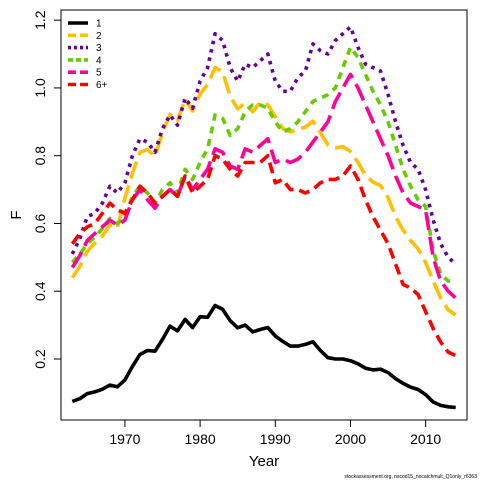  I want to click on x-axis: 1970 1980 1990 2000 2010, so click(275, 433).